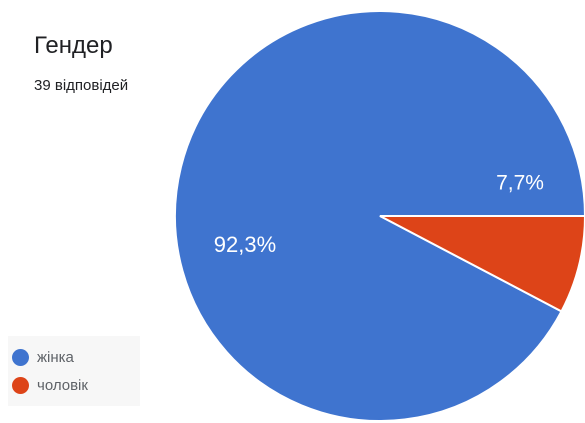 This screenshot has width=585, height=423. Describe the element at coordinates (245, 244) in the screenshot. I see `pie-label-zhinka: 92,3%` at that location.